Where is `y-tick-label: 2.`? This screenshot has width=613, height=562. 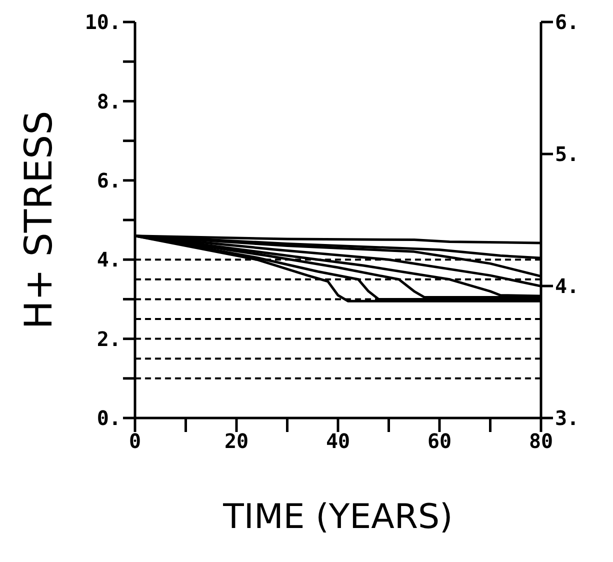
y-tick-label: 2. is located at coordinates (108, 338).